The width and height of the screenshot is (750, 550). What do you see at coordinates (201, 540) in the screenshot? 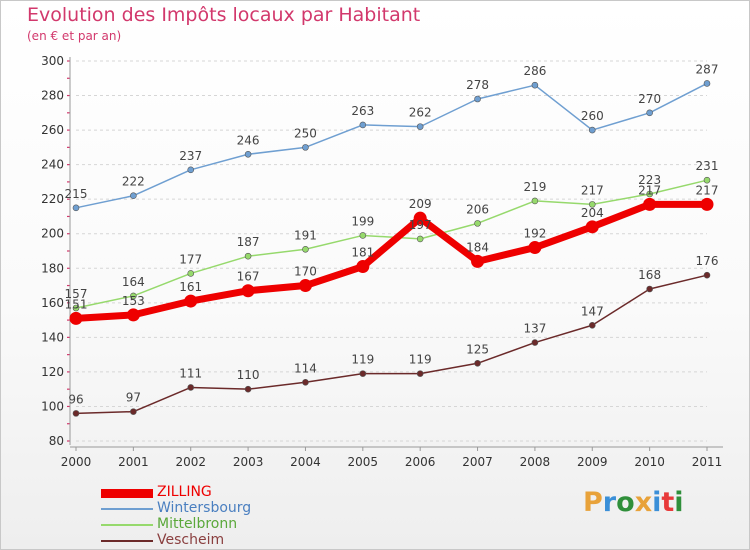
I see `legend-item: Vescheim` at bounding box center [201, 540].